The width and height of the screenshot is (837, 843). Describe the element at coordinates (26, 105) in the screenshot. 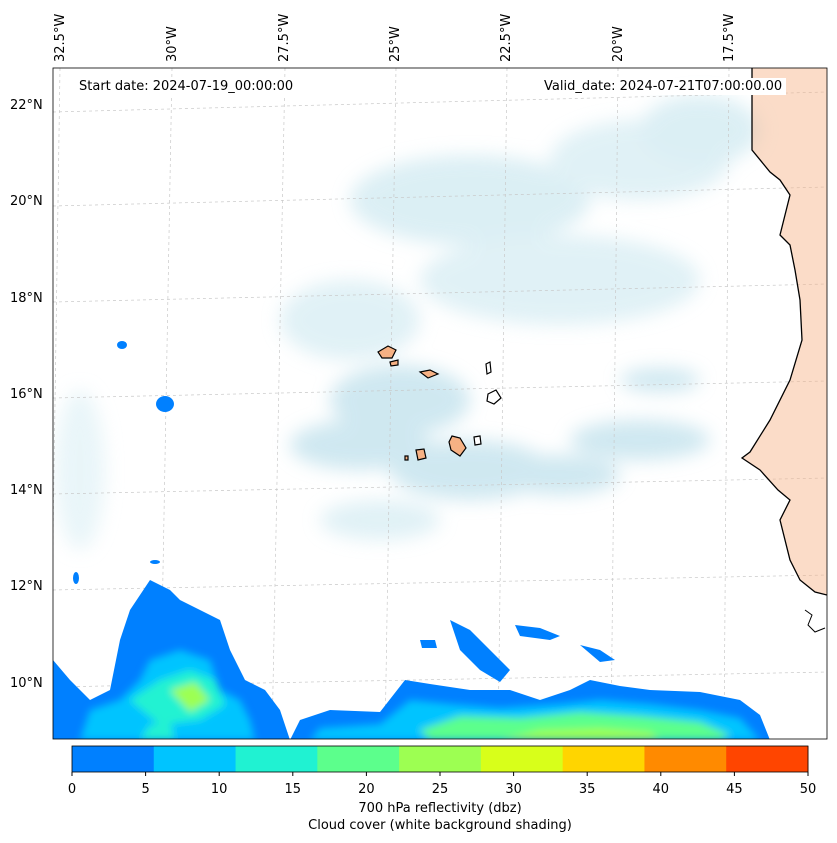

I see `lat-label: 22°N` at that location.